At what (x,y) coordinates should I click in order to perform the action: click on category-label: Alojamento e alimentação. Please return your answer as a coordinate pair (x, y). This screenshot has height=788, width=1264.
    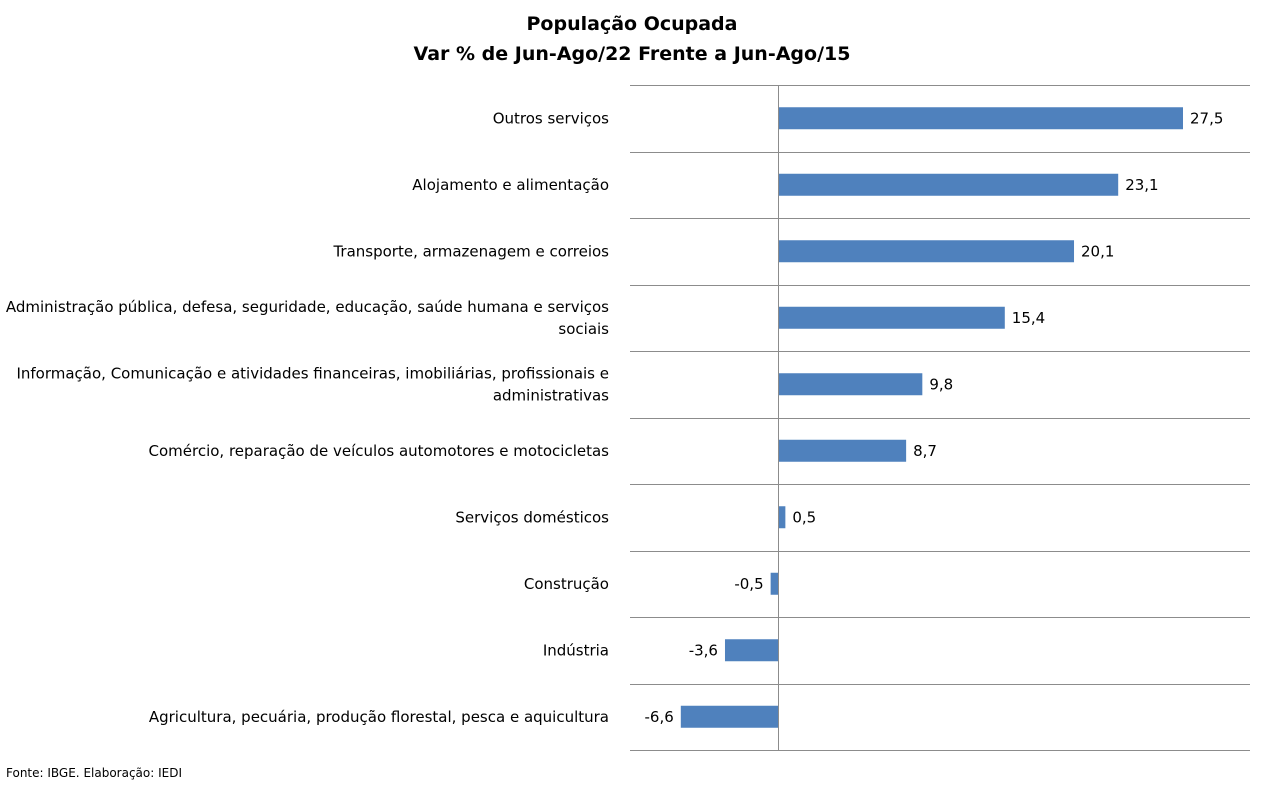
    Looking at the image, I should click on (510, 185).